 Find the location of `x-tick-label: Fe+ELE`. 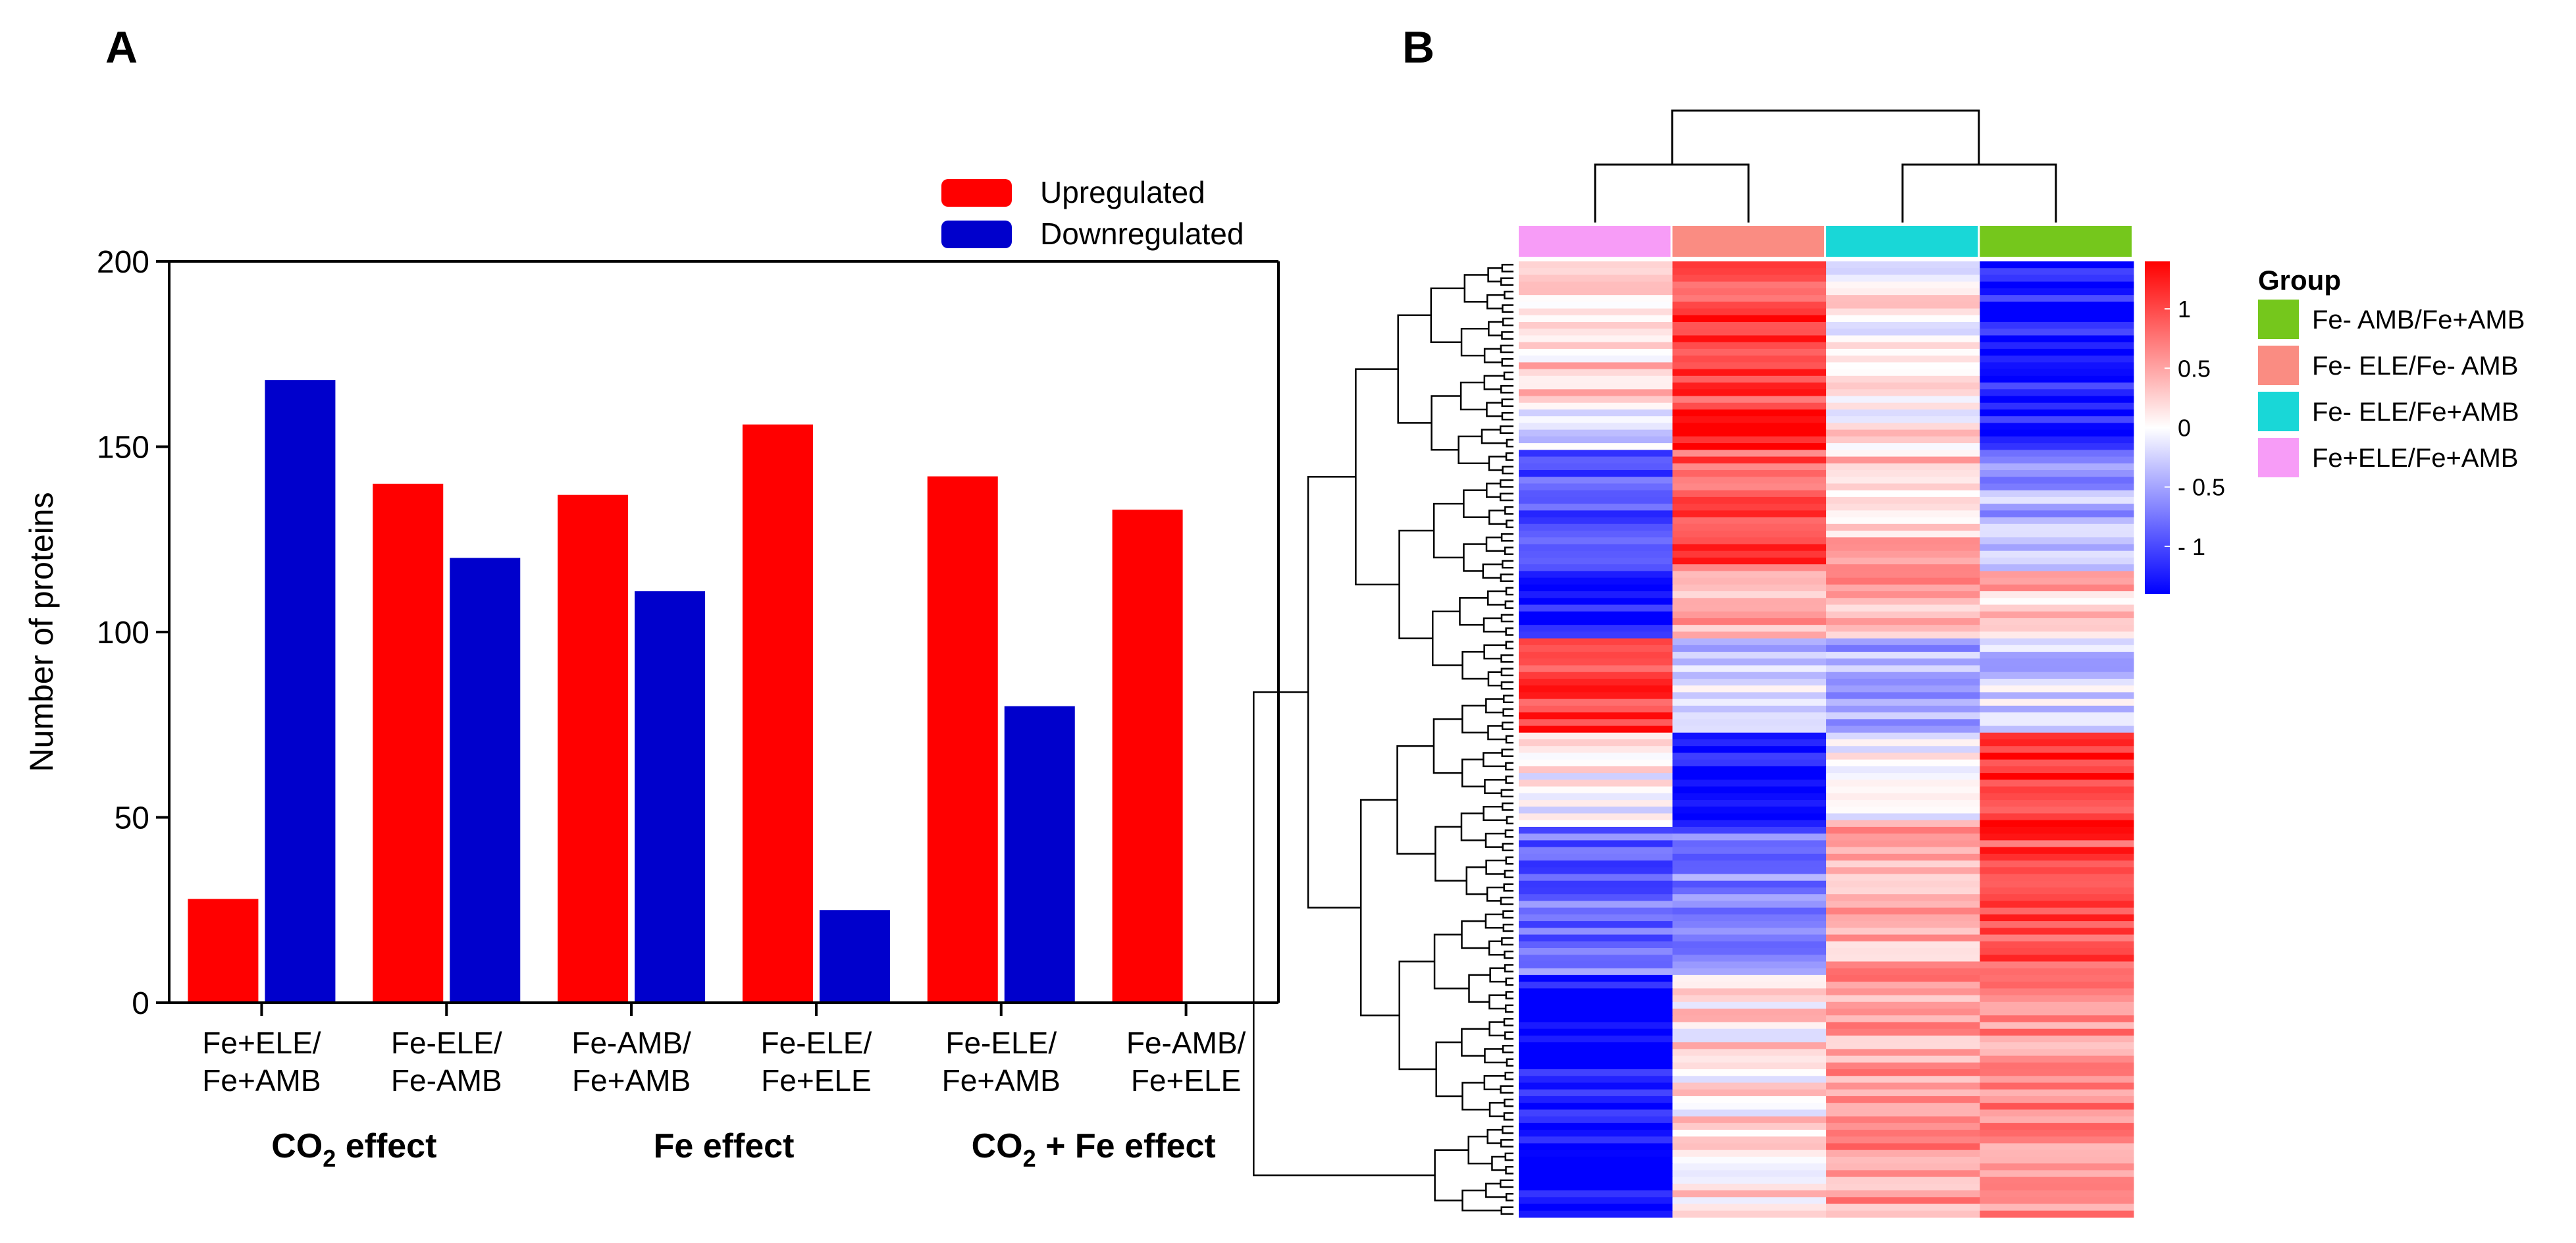

x-tick-label: Fe+ELE is located at coordinates (816, 1080).